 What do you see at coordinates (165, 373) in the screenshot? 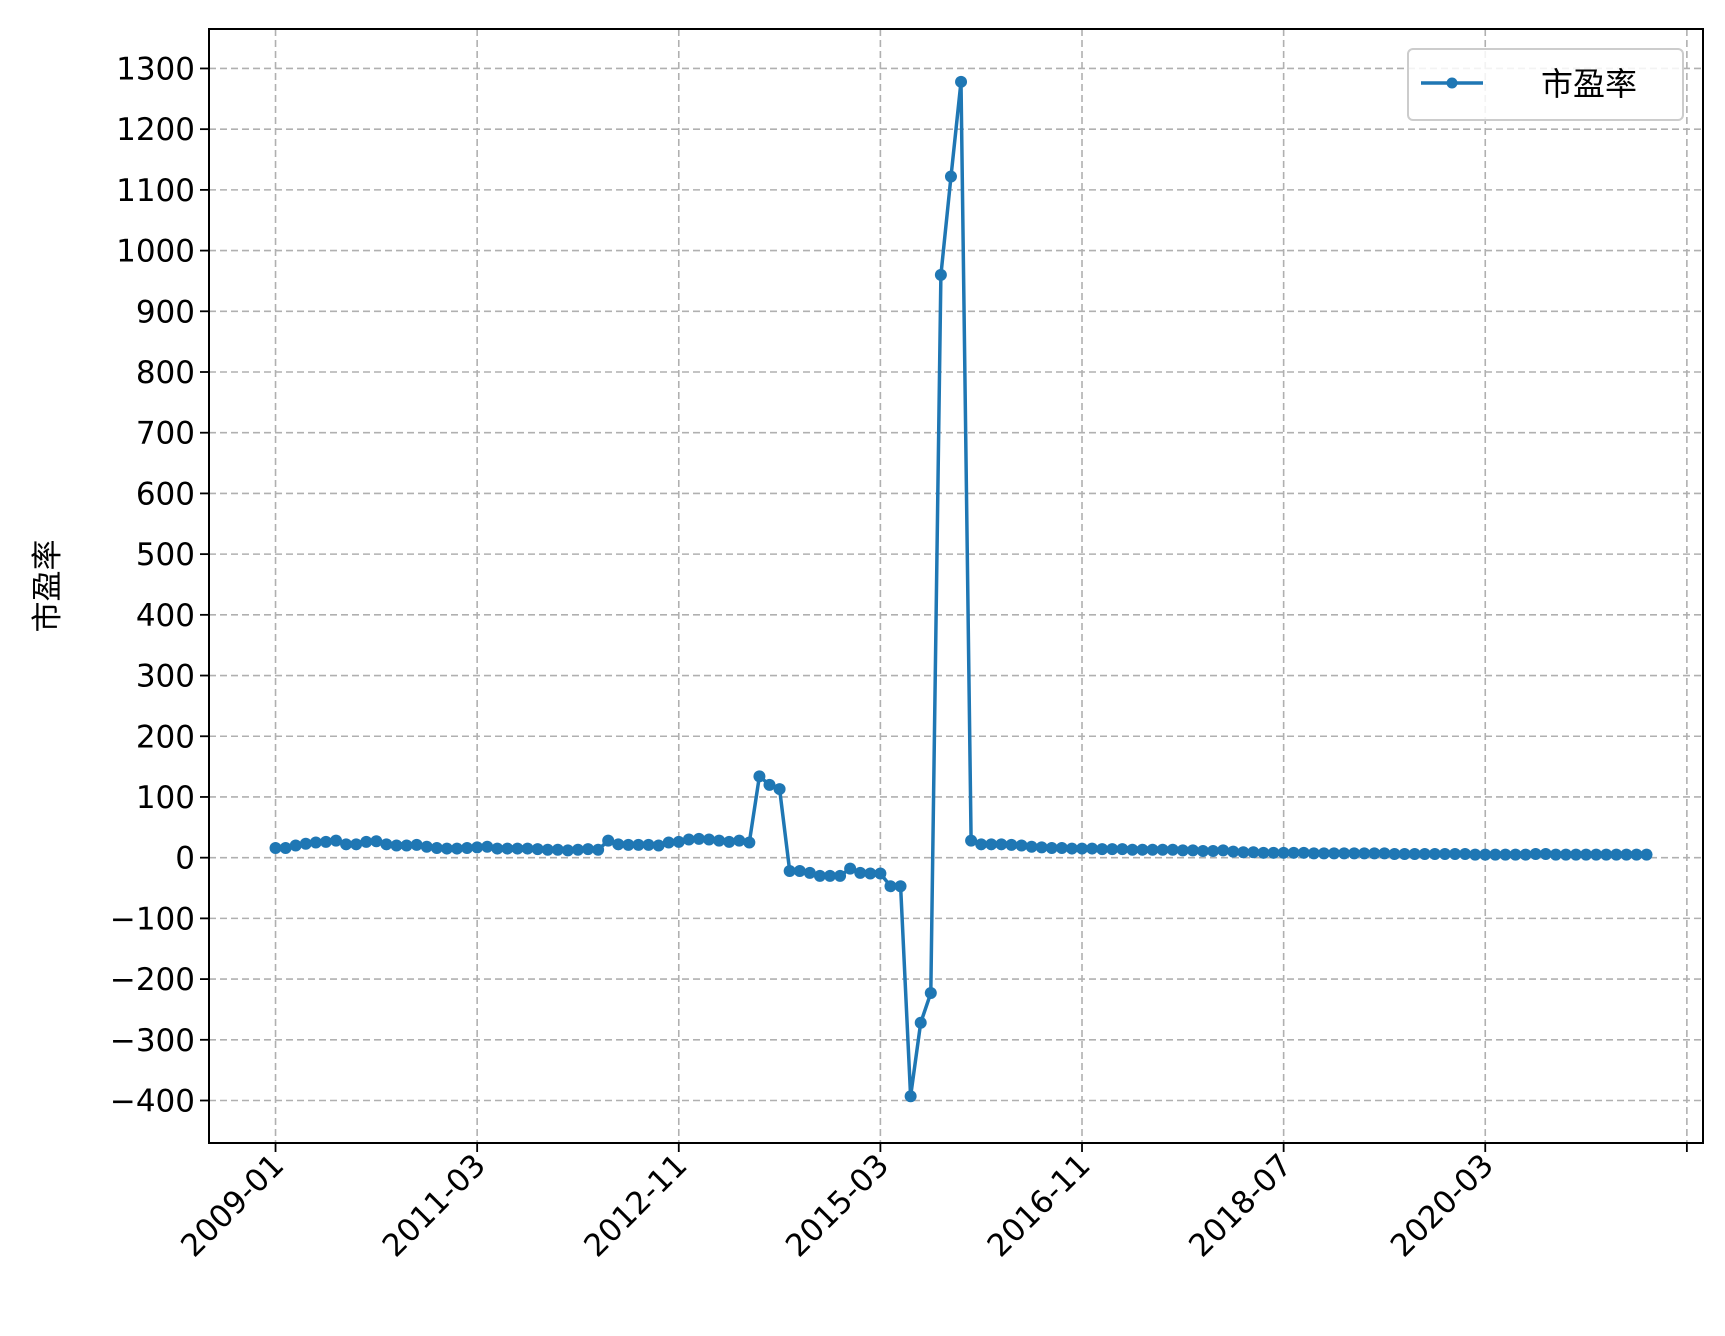
I see `y-tick-label: 800` at bounding box center [165, 373].